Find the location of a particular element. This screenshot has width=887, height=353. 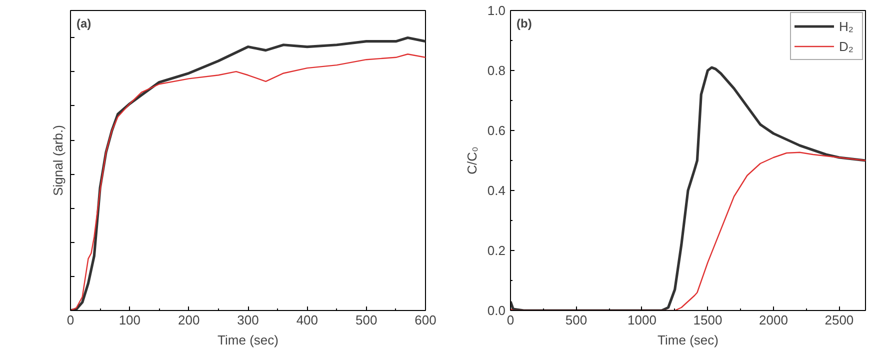

y-tick-label: 0.4 is located at coordinates (496, 190).